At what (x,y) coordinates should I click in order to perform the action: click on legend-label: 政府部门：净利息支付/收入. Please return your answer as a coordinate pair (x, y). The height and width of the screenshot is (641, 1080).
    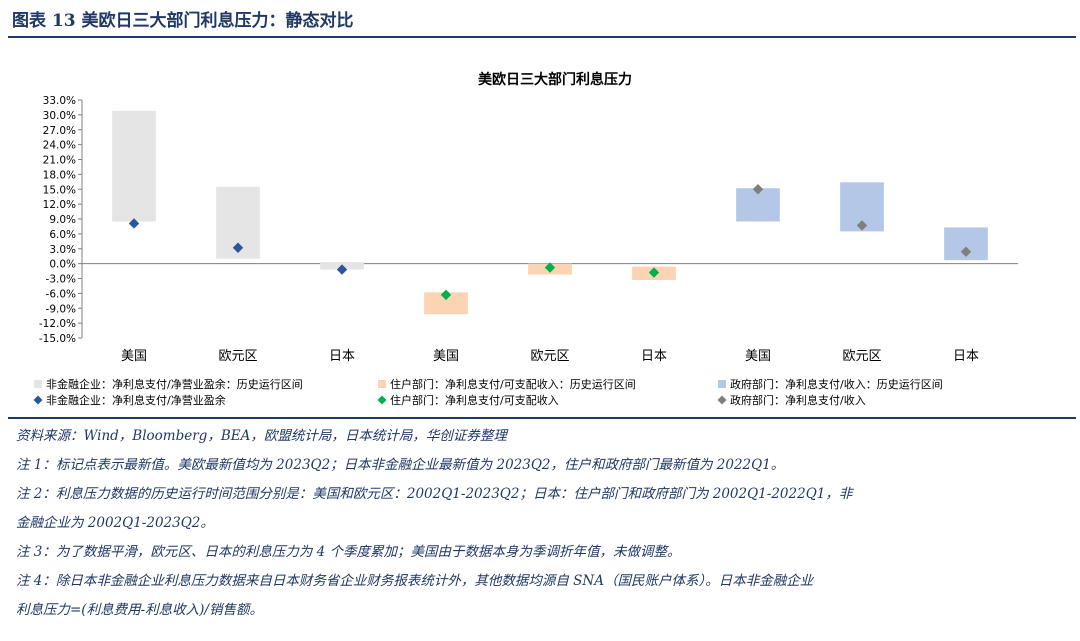
    Looking at the image, I should click on (798, 400).